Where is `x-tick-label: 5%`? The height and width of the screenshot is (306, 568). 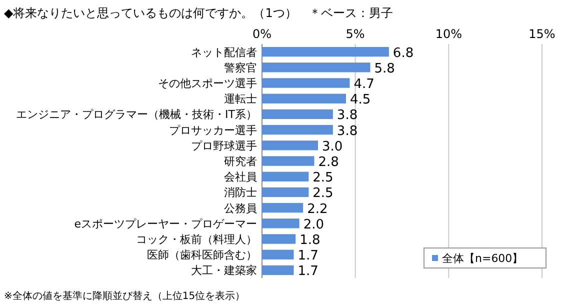 x-tick-label: 5% is located at coordinates (355, 34).